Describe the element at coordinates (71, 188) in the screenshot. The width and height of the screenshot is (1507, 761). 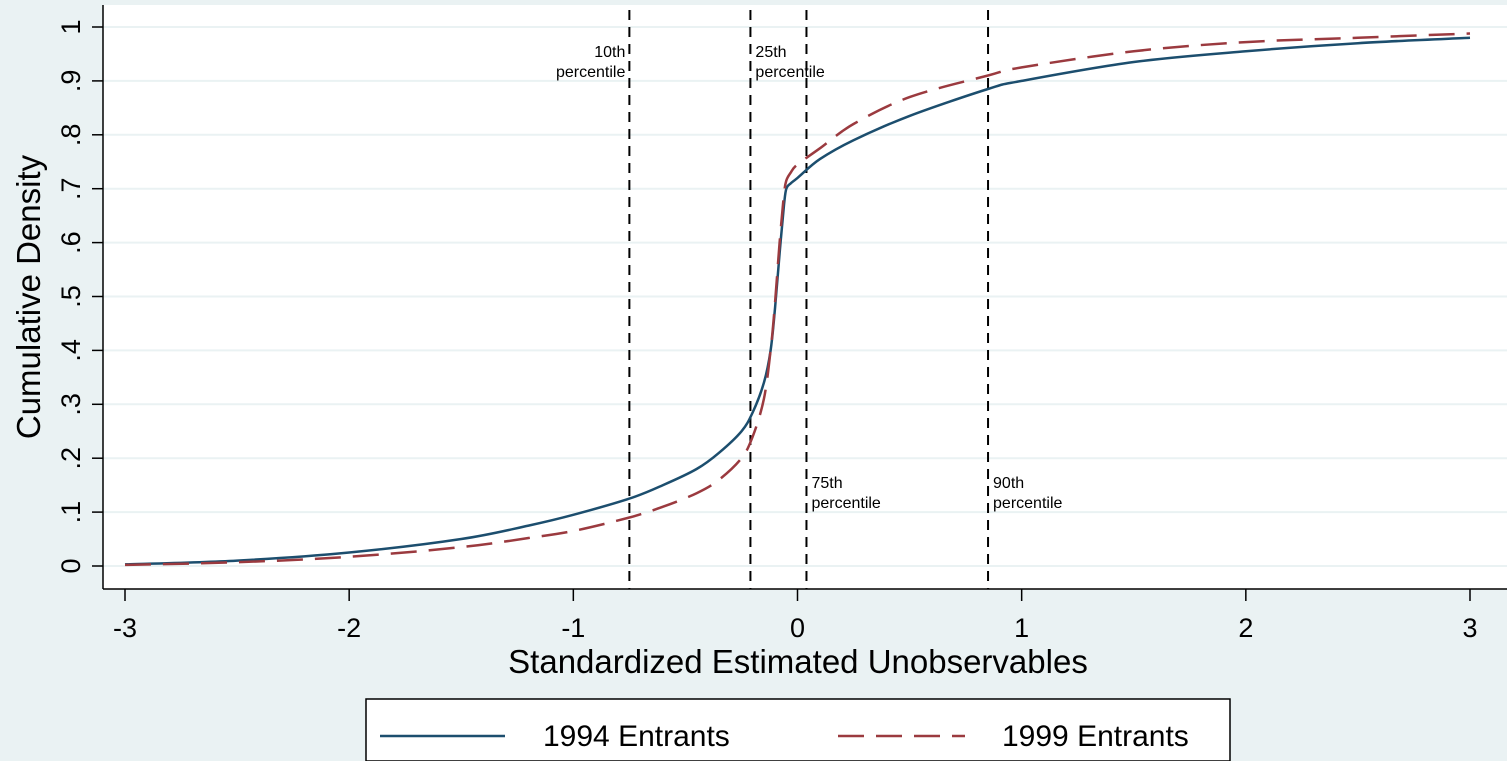
I see `y-tick-label: .7` at that location.